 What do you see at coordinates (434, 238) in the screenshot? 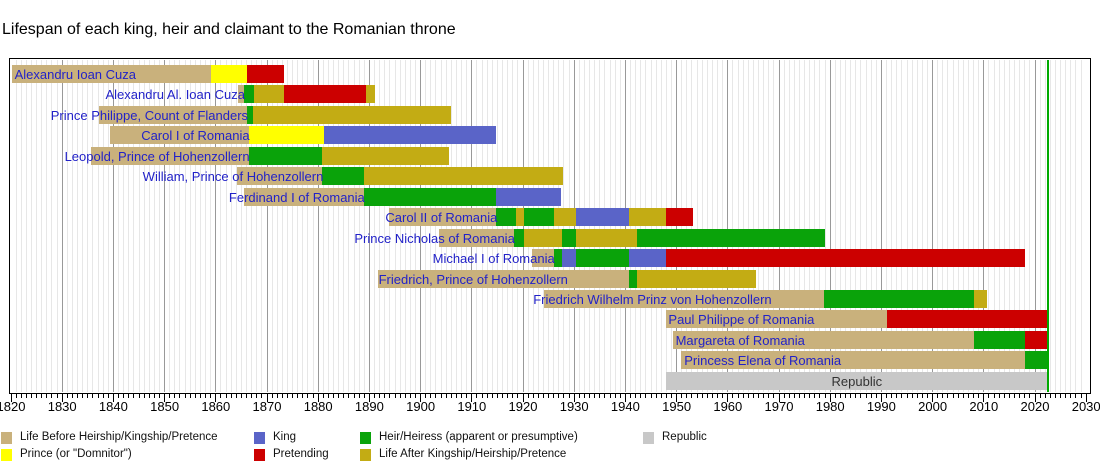
I see `person-label: Prince Nicholas of Romania` at bounding box center [434, 238].